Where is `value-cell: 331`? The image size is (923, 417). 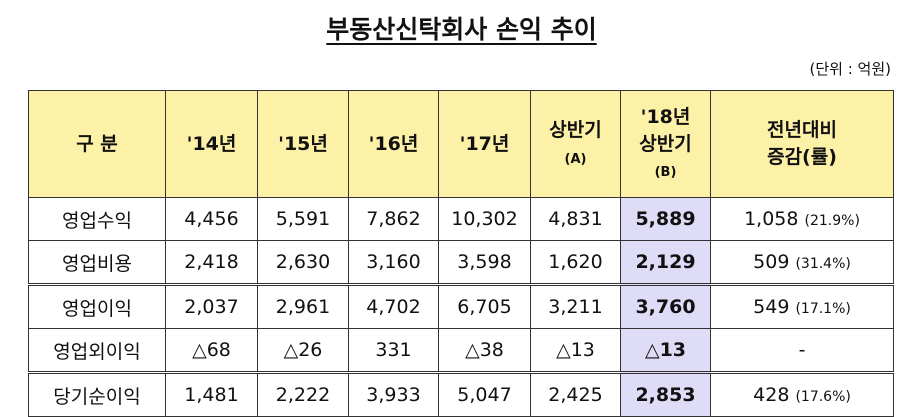
value-cell: 331 is located at coordinates (393, 350).